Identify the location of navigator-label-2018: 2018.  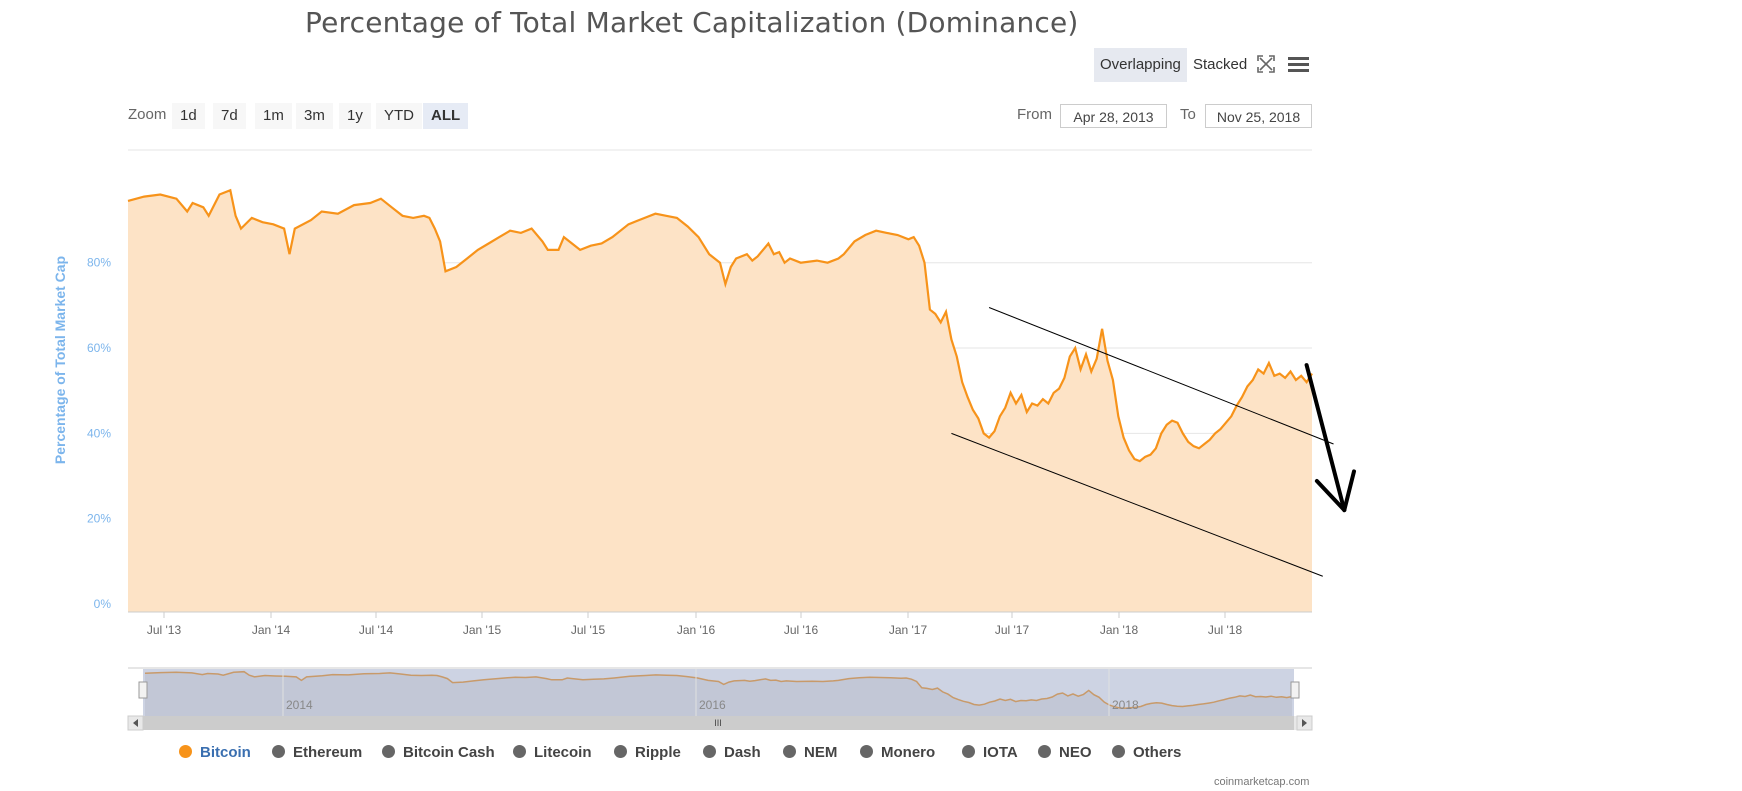
(1125, 705).